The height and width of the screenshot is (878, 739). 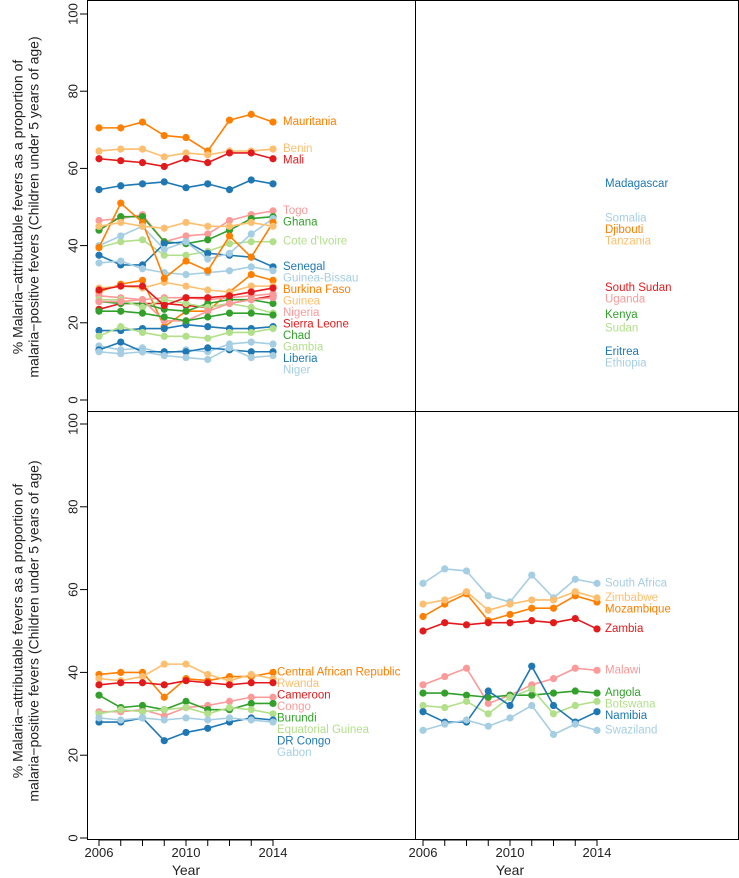 I want to click on series-label: Congo, so click(x=294, y=707).